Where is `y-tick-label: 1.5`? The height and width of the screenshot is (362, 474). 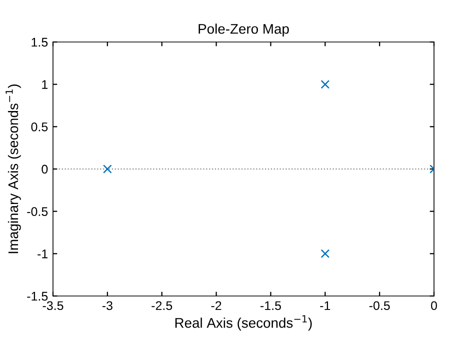 y-tick-label: 1.5 is located at coordinates (40, 42).